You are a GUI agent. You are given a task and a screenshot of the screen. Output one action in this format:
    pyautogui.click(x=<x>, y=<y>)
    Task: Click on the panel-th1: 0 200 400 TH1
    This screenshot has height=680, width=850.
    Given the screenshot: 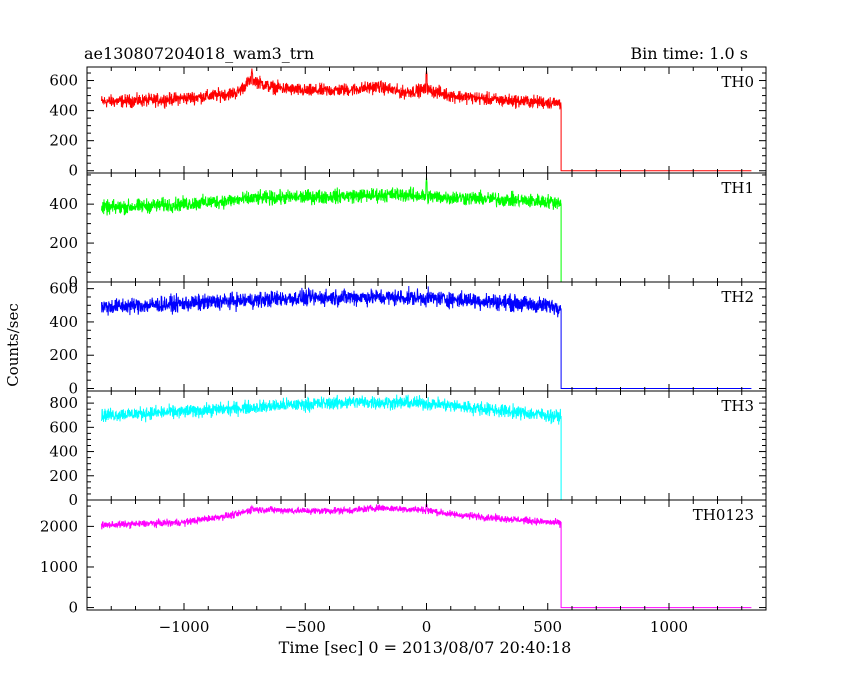 What is the action you would take?
    pyautogui.click(x=408, y=231)
    